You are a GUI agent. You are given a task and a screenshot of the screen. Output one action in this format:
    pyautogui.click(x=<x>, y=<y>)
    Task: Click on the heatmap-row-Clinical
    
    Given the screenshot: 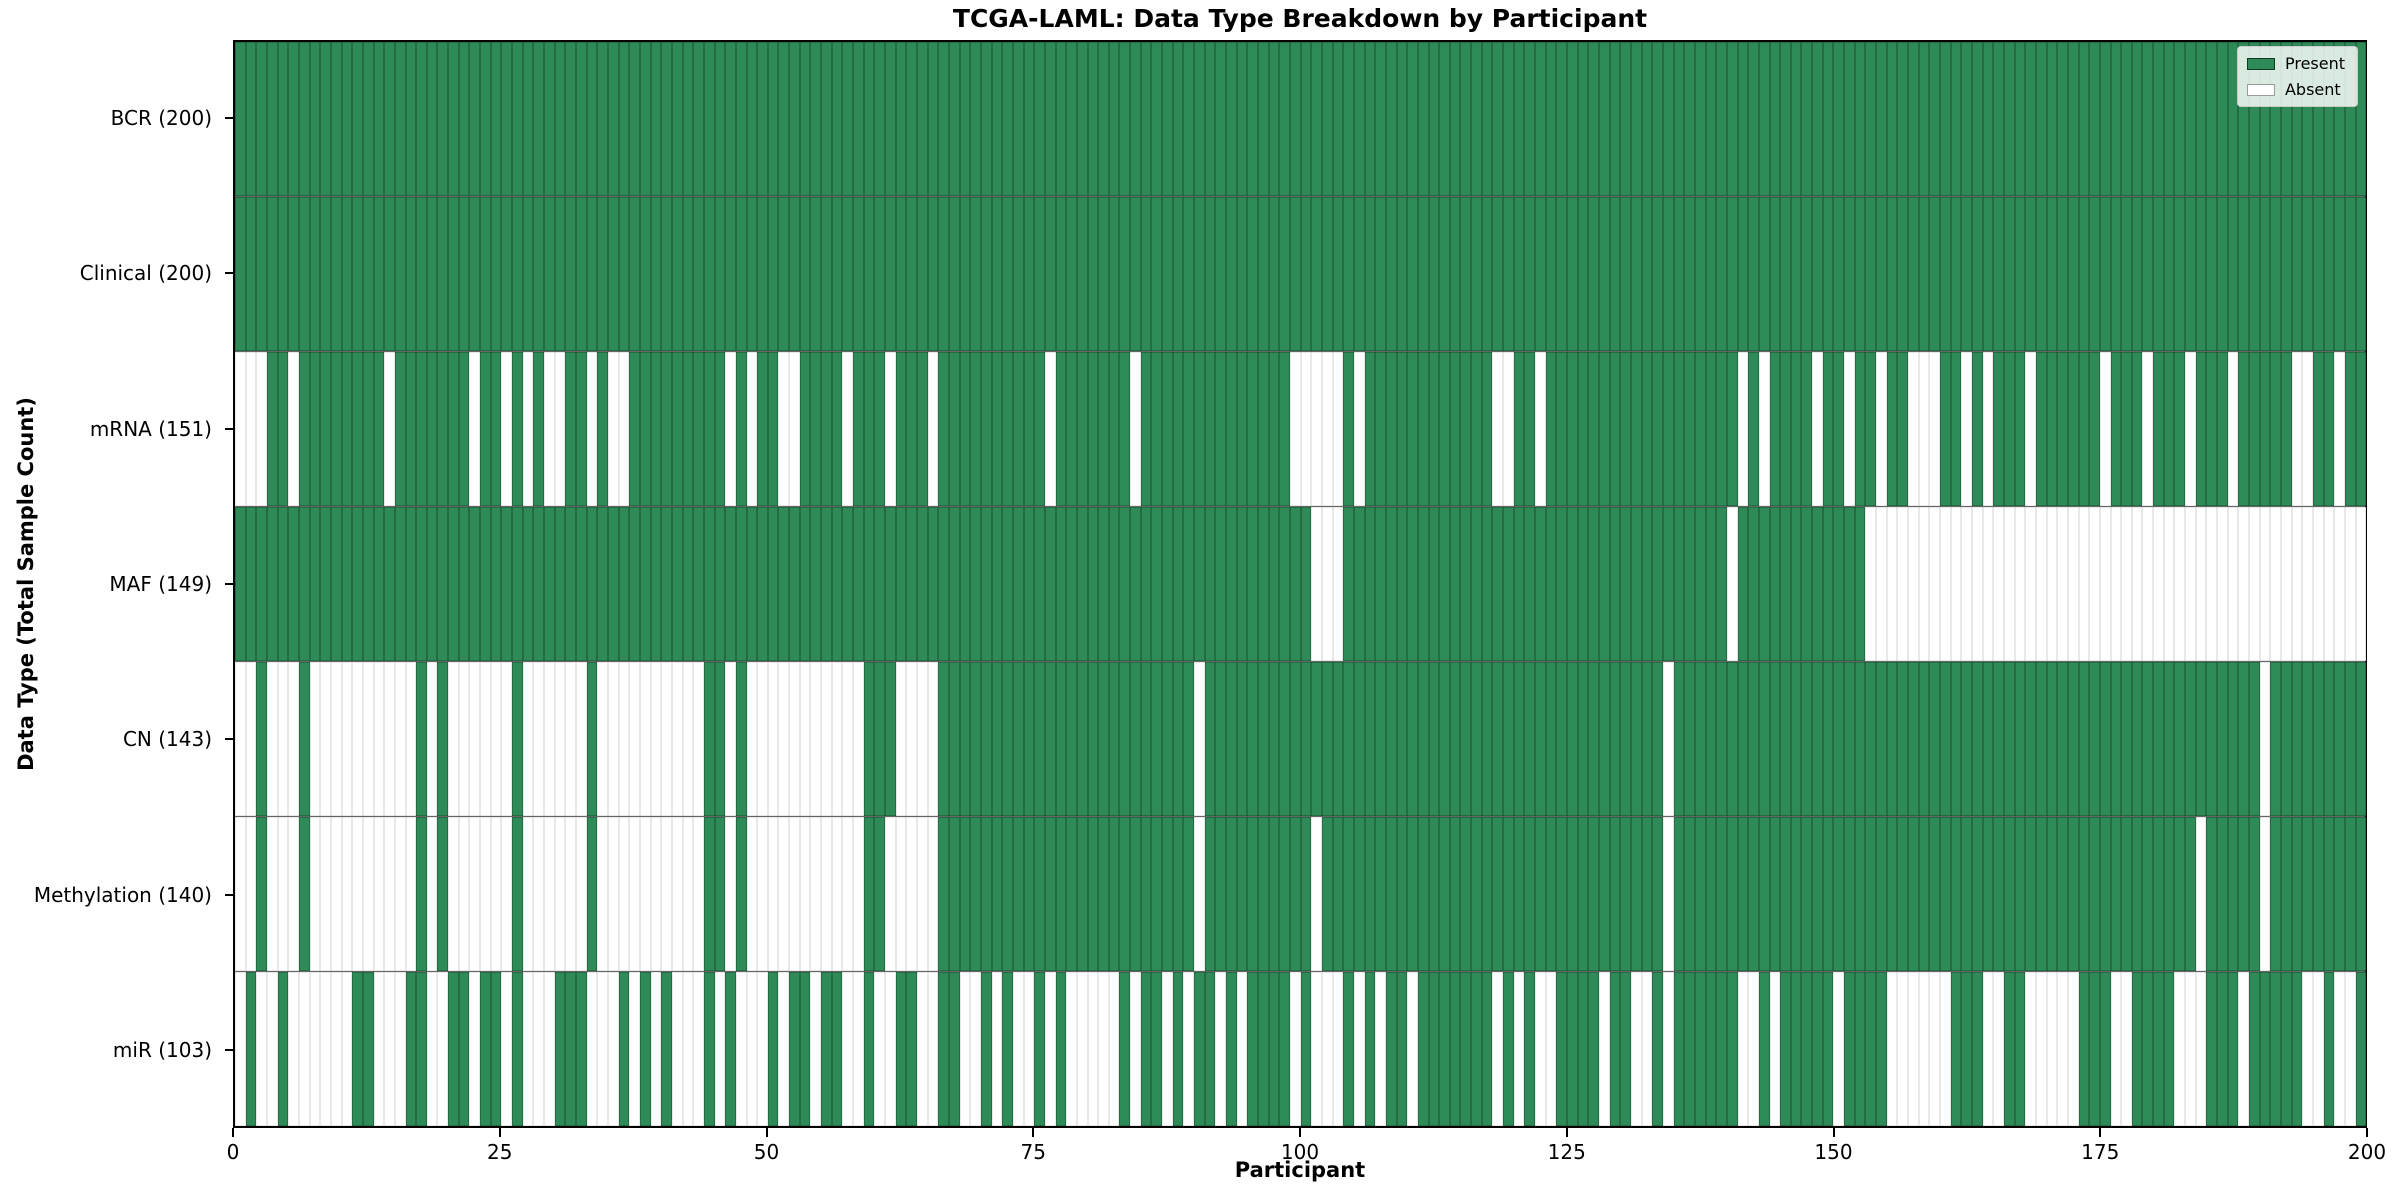 What is the action you would take?
    pyautogui.click(x=1301, y=273)
    